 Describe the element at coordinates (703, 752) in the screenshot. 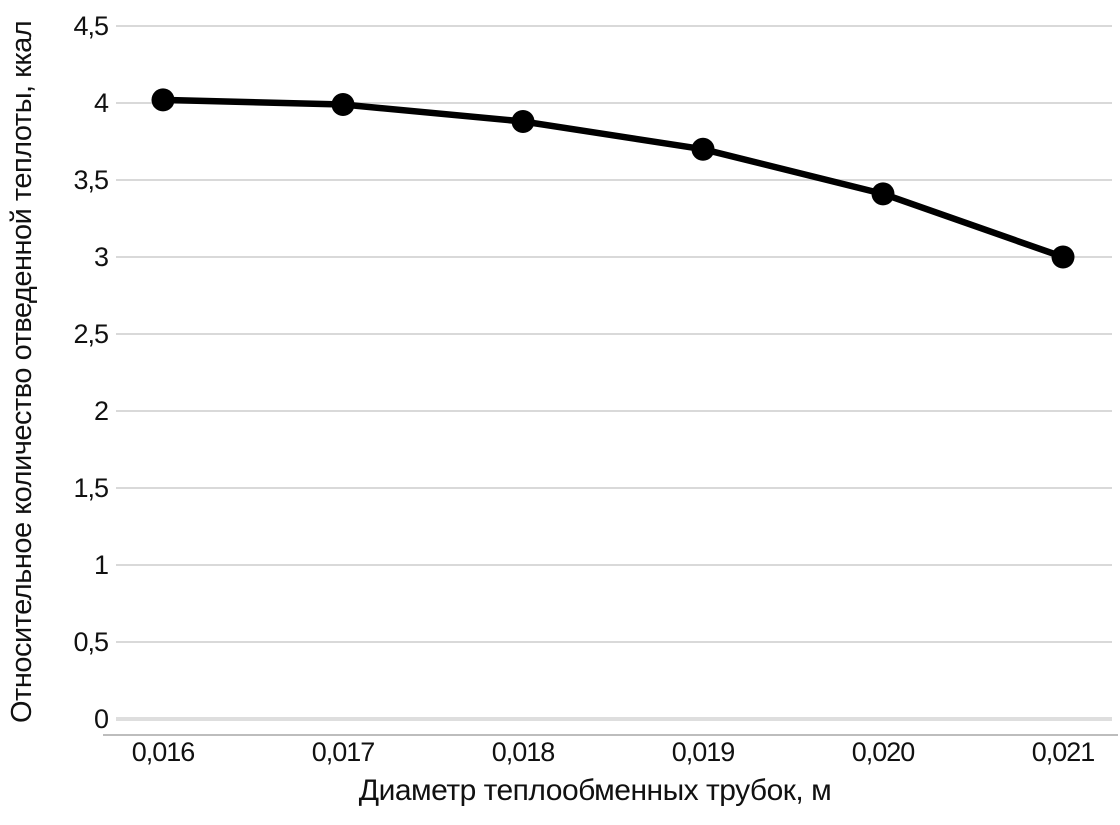

I see `x-tick-label: 0,019` at that location.